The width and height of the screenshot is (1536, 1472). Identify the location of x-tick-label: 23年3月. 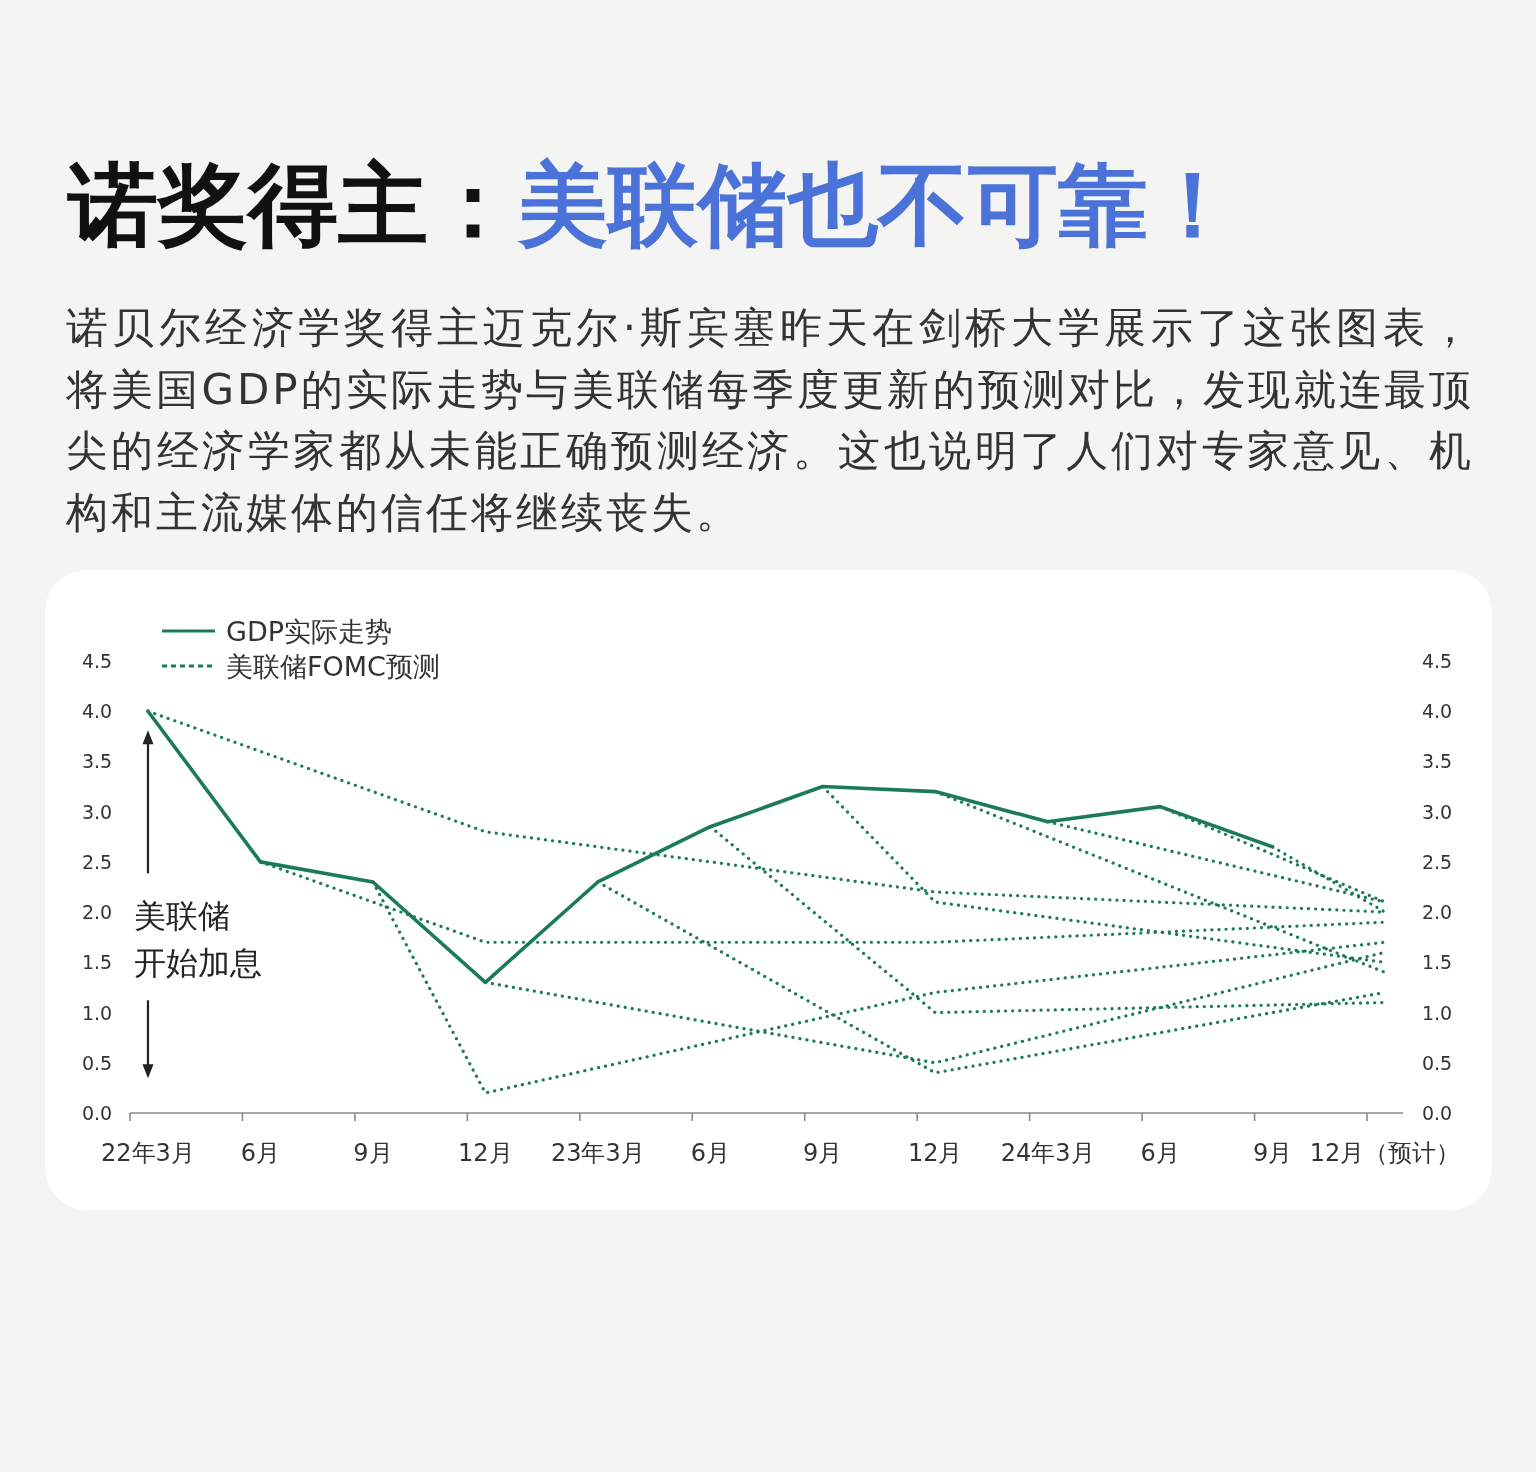
(597, 1153).